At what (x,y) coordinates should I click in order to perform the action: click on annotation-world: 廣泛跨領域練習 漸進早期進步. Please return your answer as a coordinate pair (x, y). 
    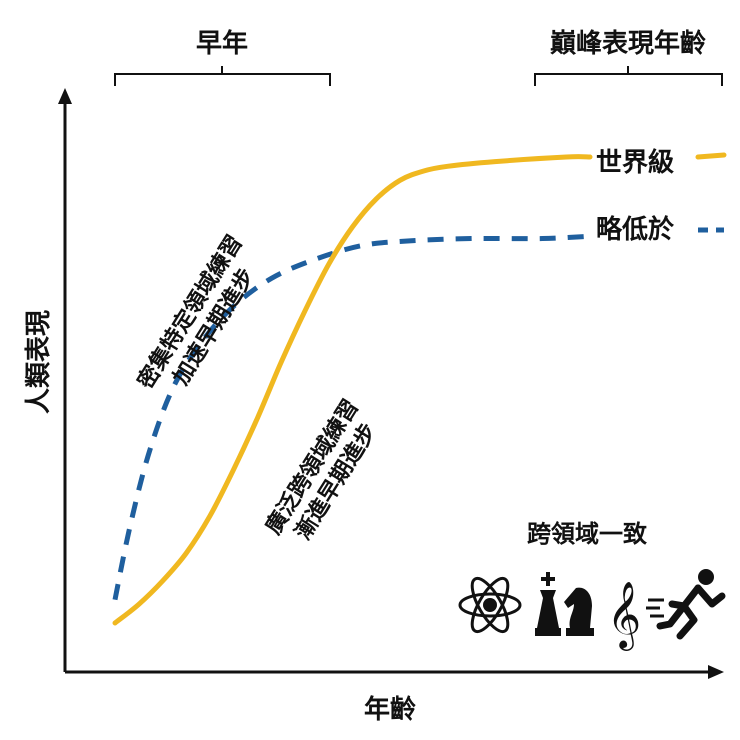
    Looking at the image, I should click on (321, 470).